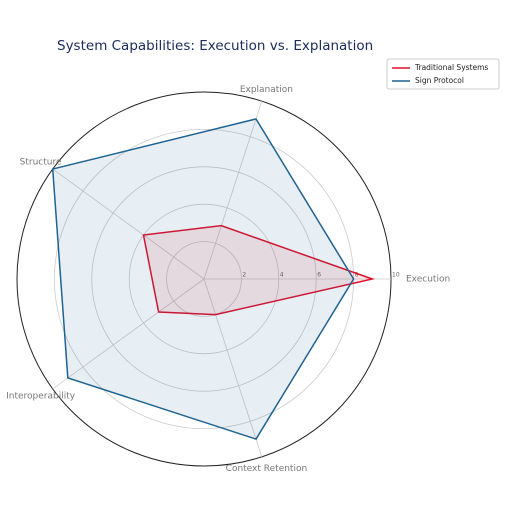  I want to click on category-label: Context Retention, so click(267, 469).